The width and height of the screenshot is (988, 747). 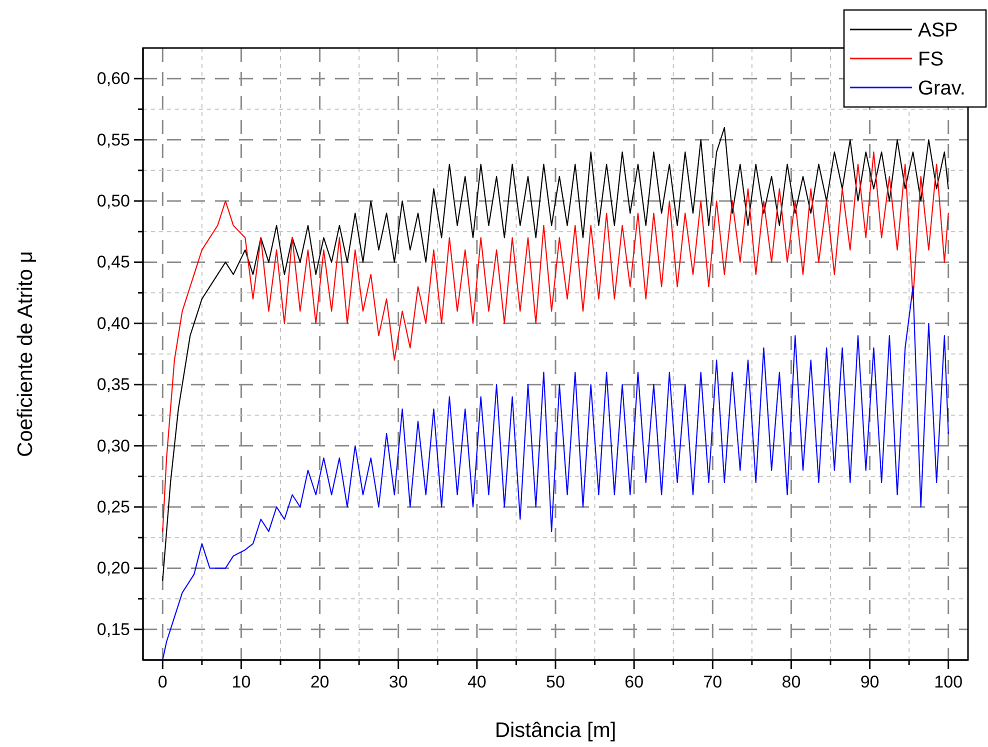 What do you see at coordinates (113, 568) in the screenshot?
I see `y-tick-label: 0,20` at bounding box center [113, 568].